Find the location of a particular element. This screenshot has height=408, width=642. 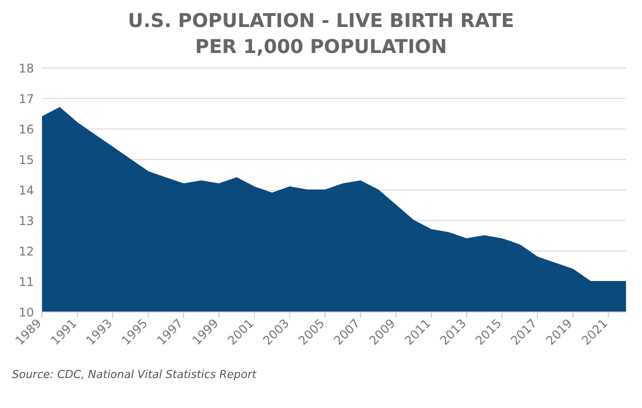

y-tick-label: 11 is located at coordinates (26, 281).